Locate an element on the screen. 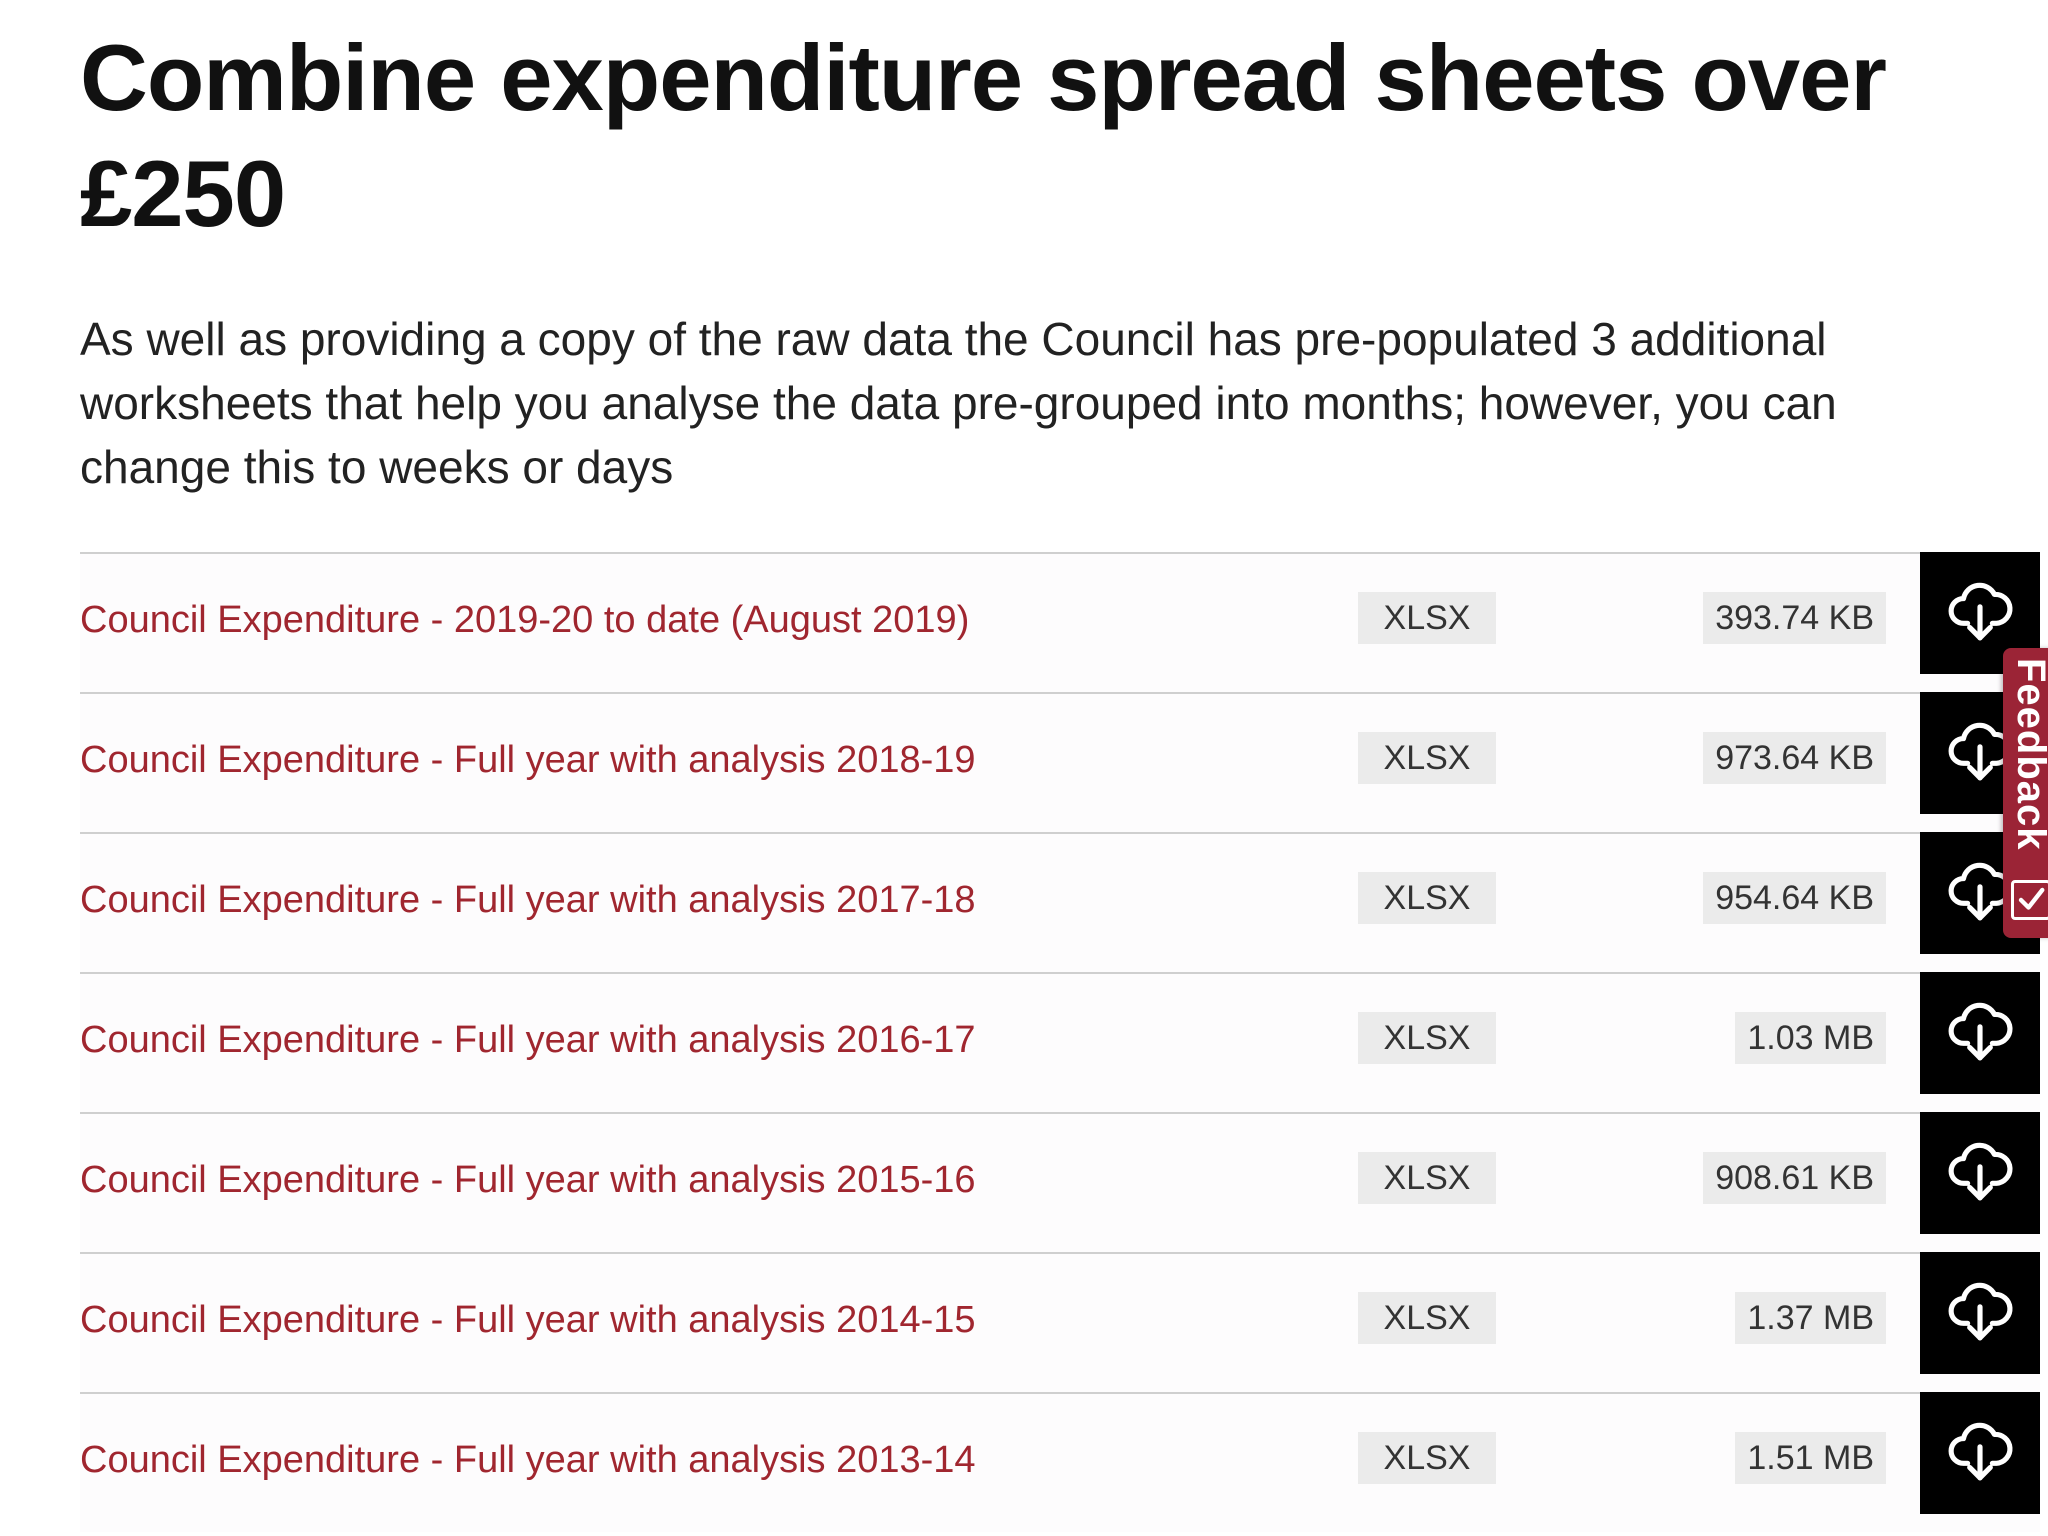  file-size-badge: 393.74 KB is located at coordinates (1794, 618).